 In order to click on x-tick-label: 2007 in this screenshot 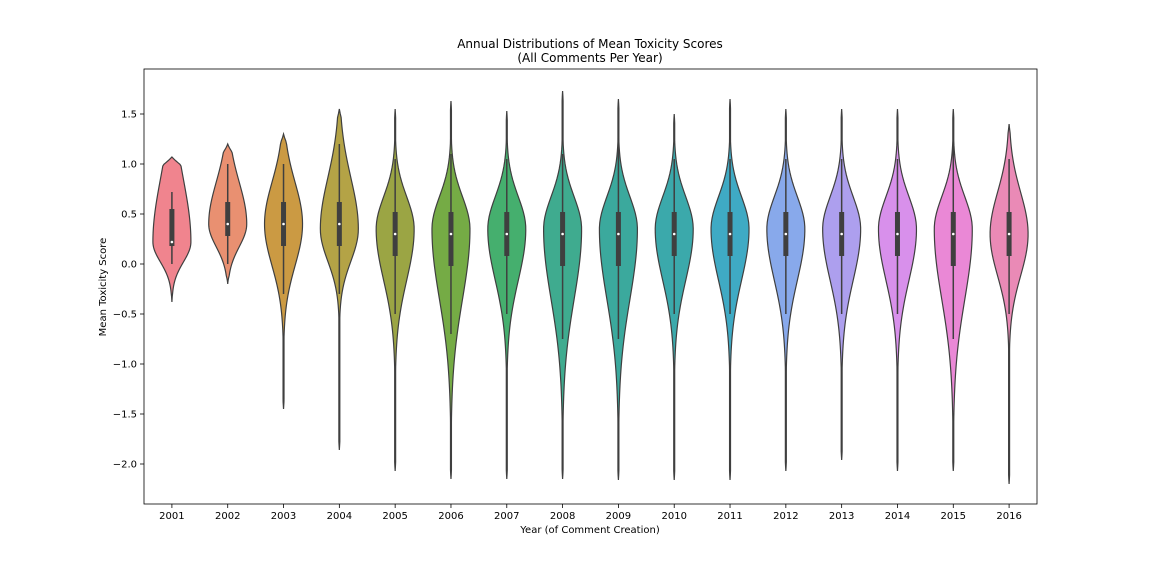, I will do `click(506, 516)`.